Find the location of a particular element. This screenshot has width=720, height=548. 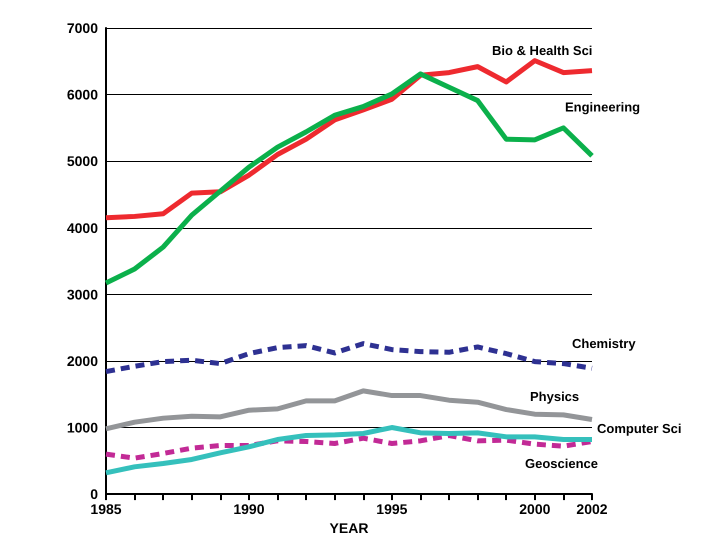

x-tick-label: 2000 is located at coordinates (535, 509).